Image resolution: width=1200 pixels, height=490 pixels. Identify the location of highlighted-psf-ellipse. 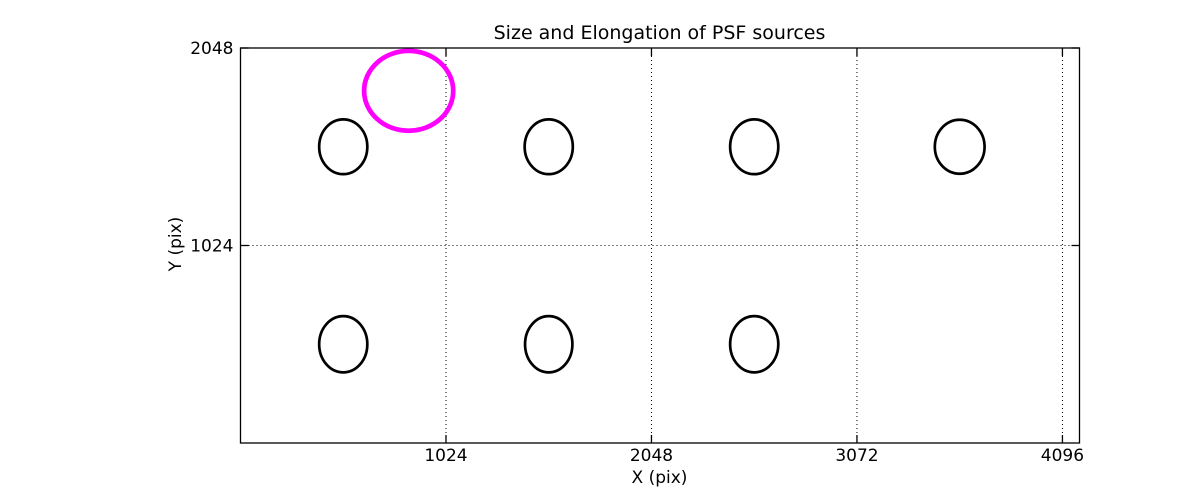
(408, 91).